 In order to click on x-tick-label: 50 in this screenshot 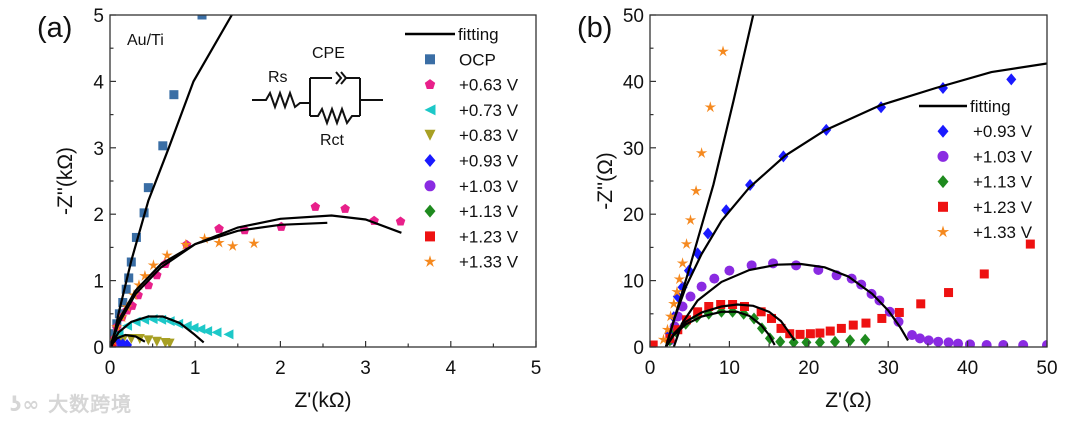, I will do `click(1046, 368)`.